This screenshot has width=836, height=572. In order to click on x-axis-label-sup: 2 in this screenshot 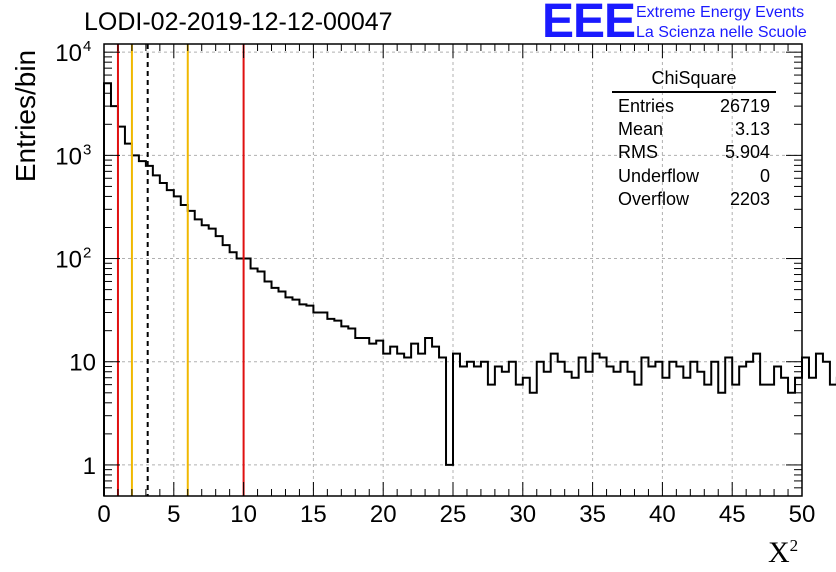, I will do `click(794, 545)`.